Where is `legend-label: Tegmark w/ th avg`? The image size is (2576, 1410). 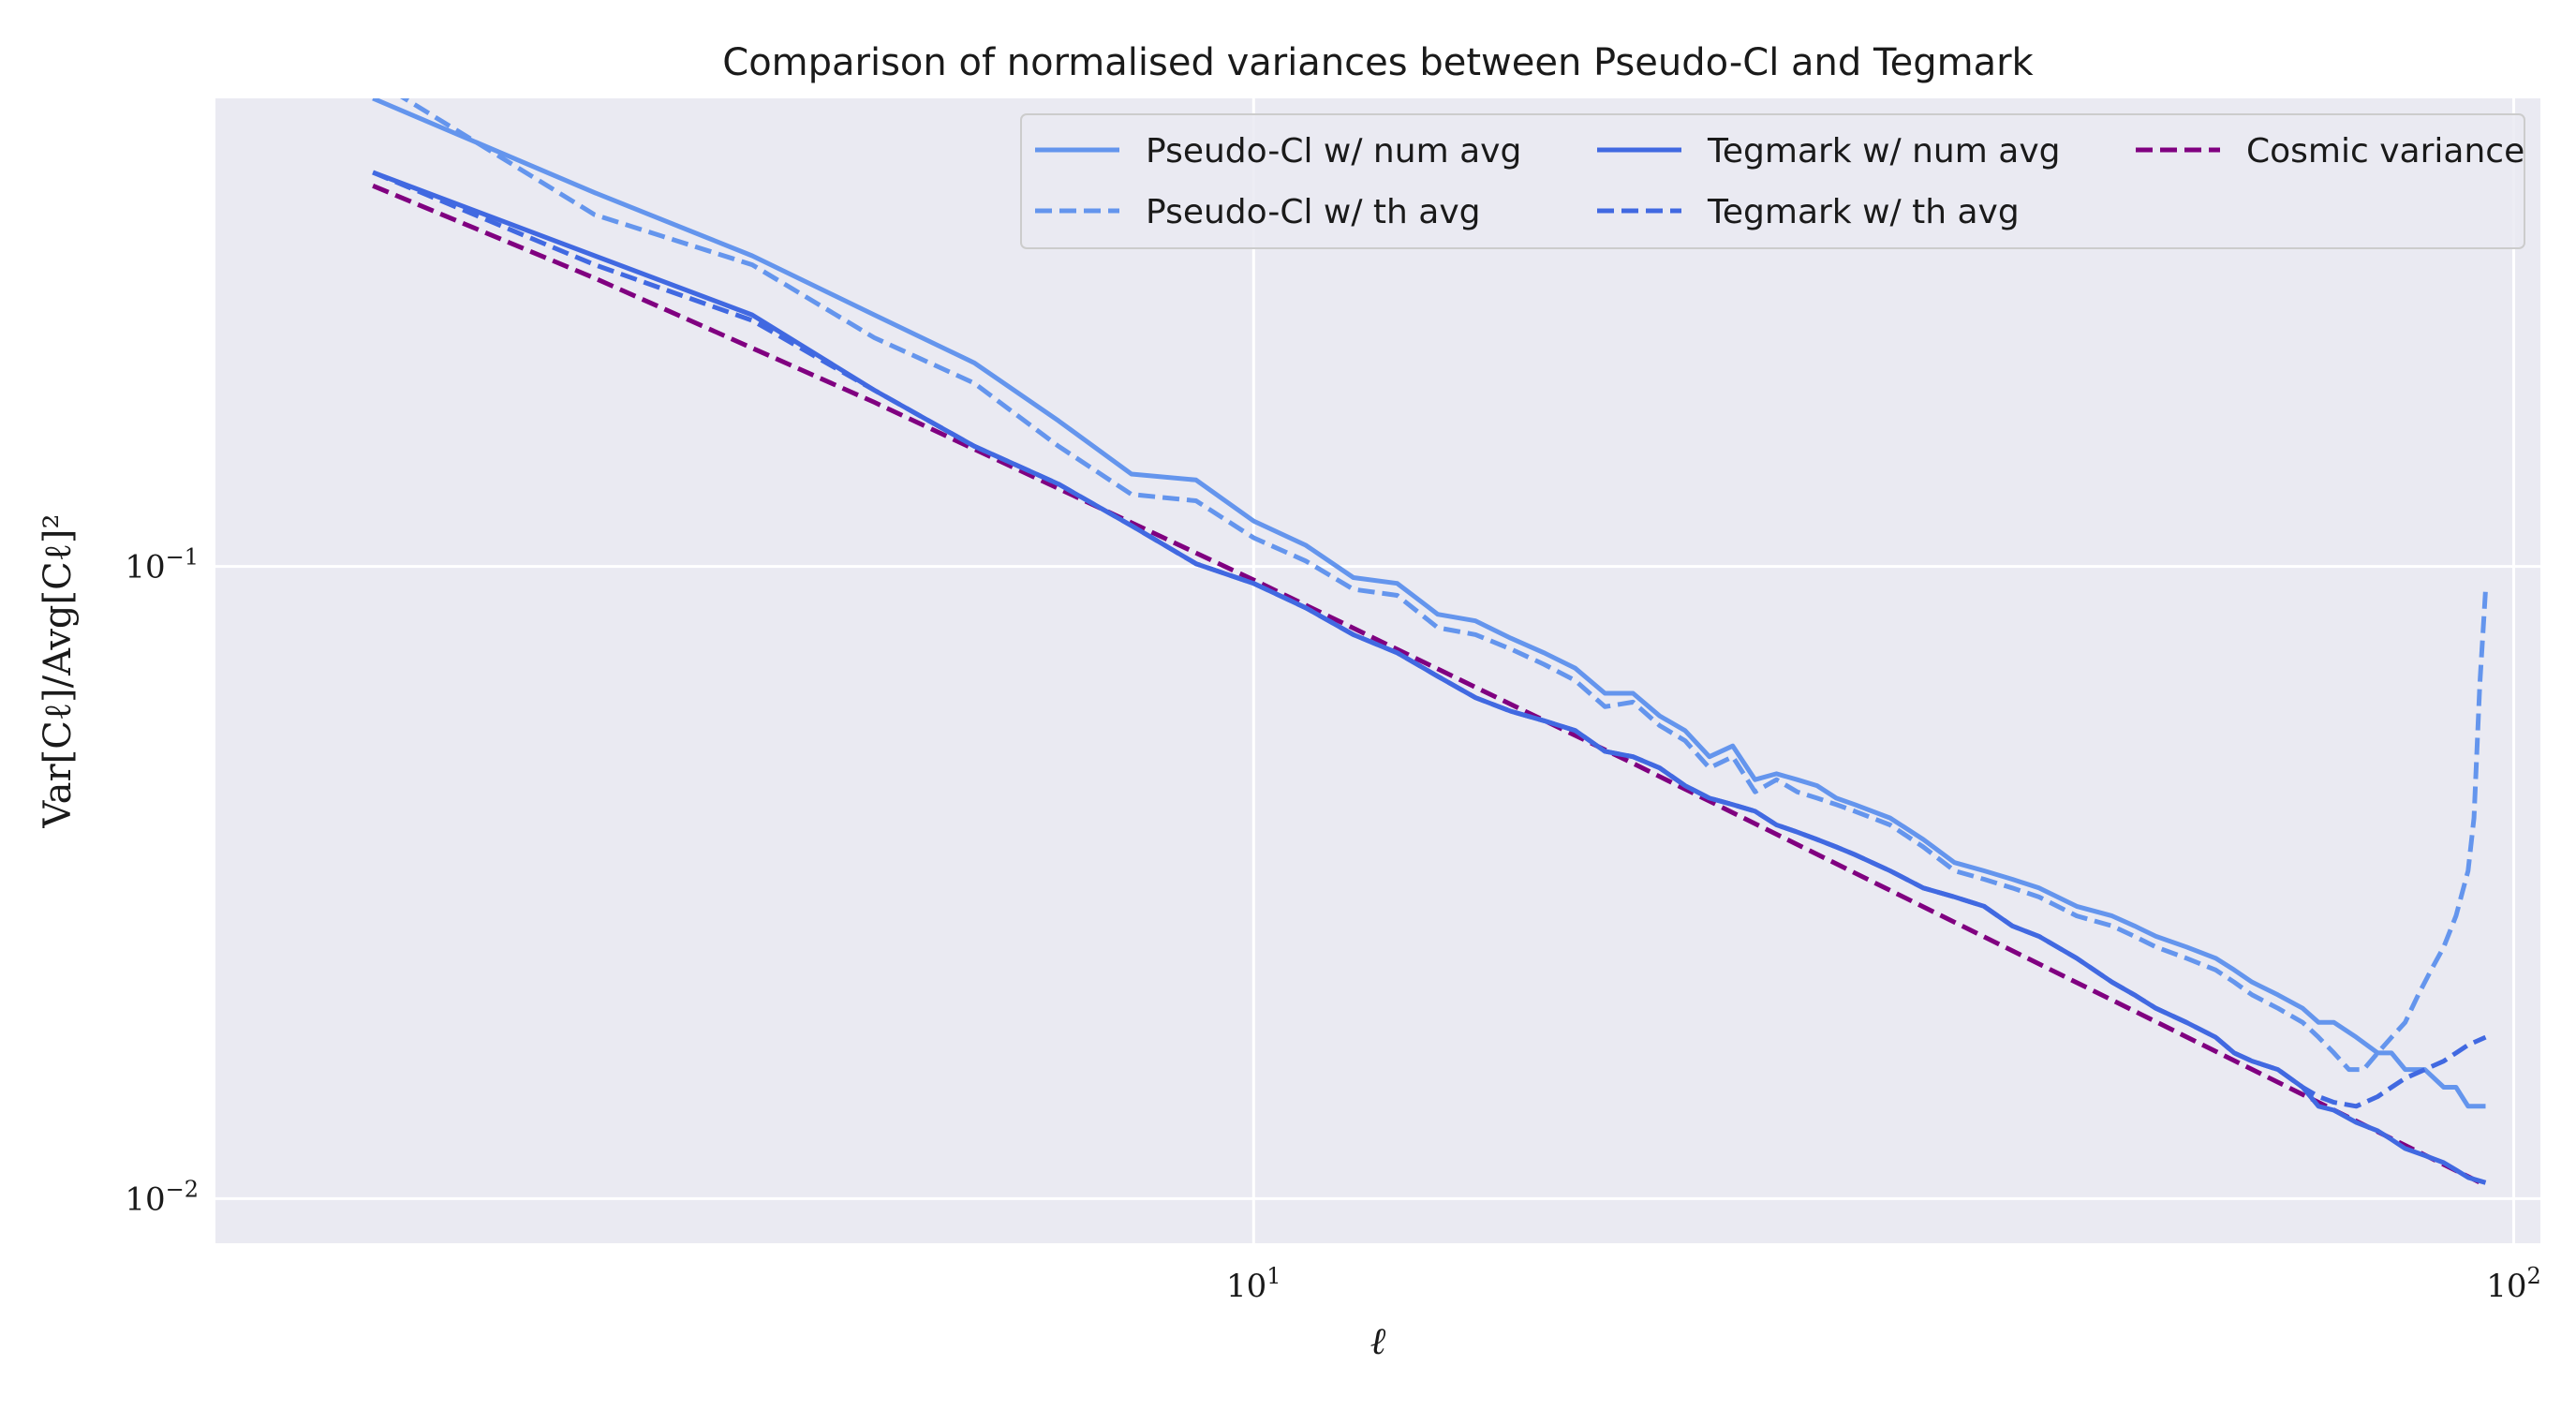
legend-label: Tegmark w/ th avg is located at coordinates (1863, 212).